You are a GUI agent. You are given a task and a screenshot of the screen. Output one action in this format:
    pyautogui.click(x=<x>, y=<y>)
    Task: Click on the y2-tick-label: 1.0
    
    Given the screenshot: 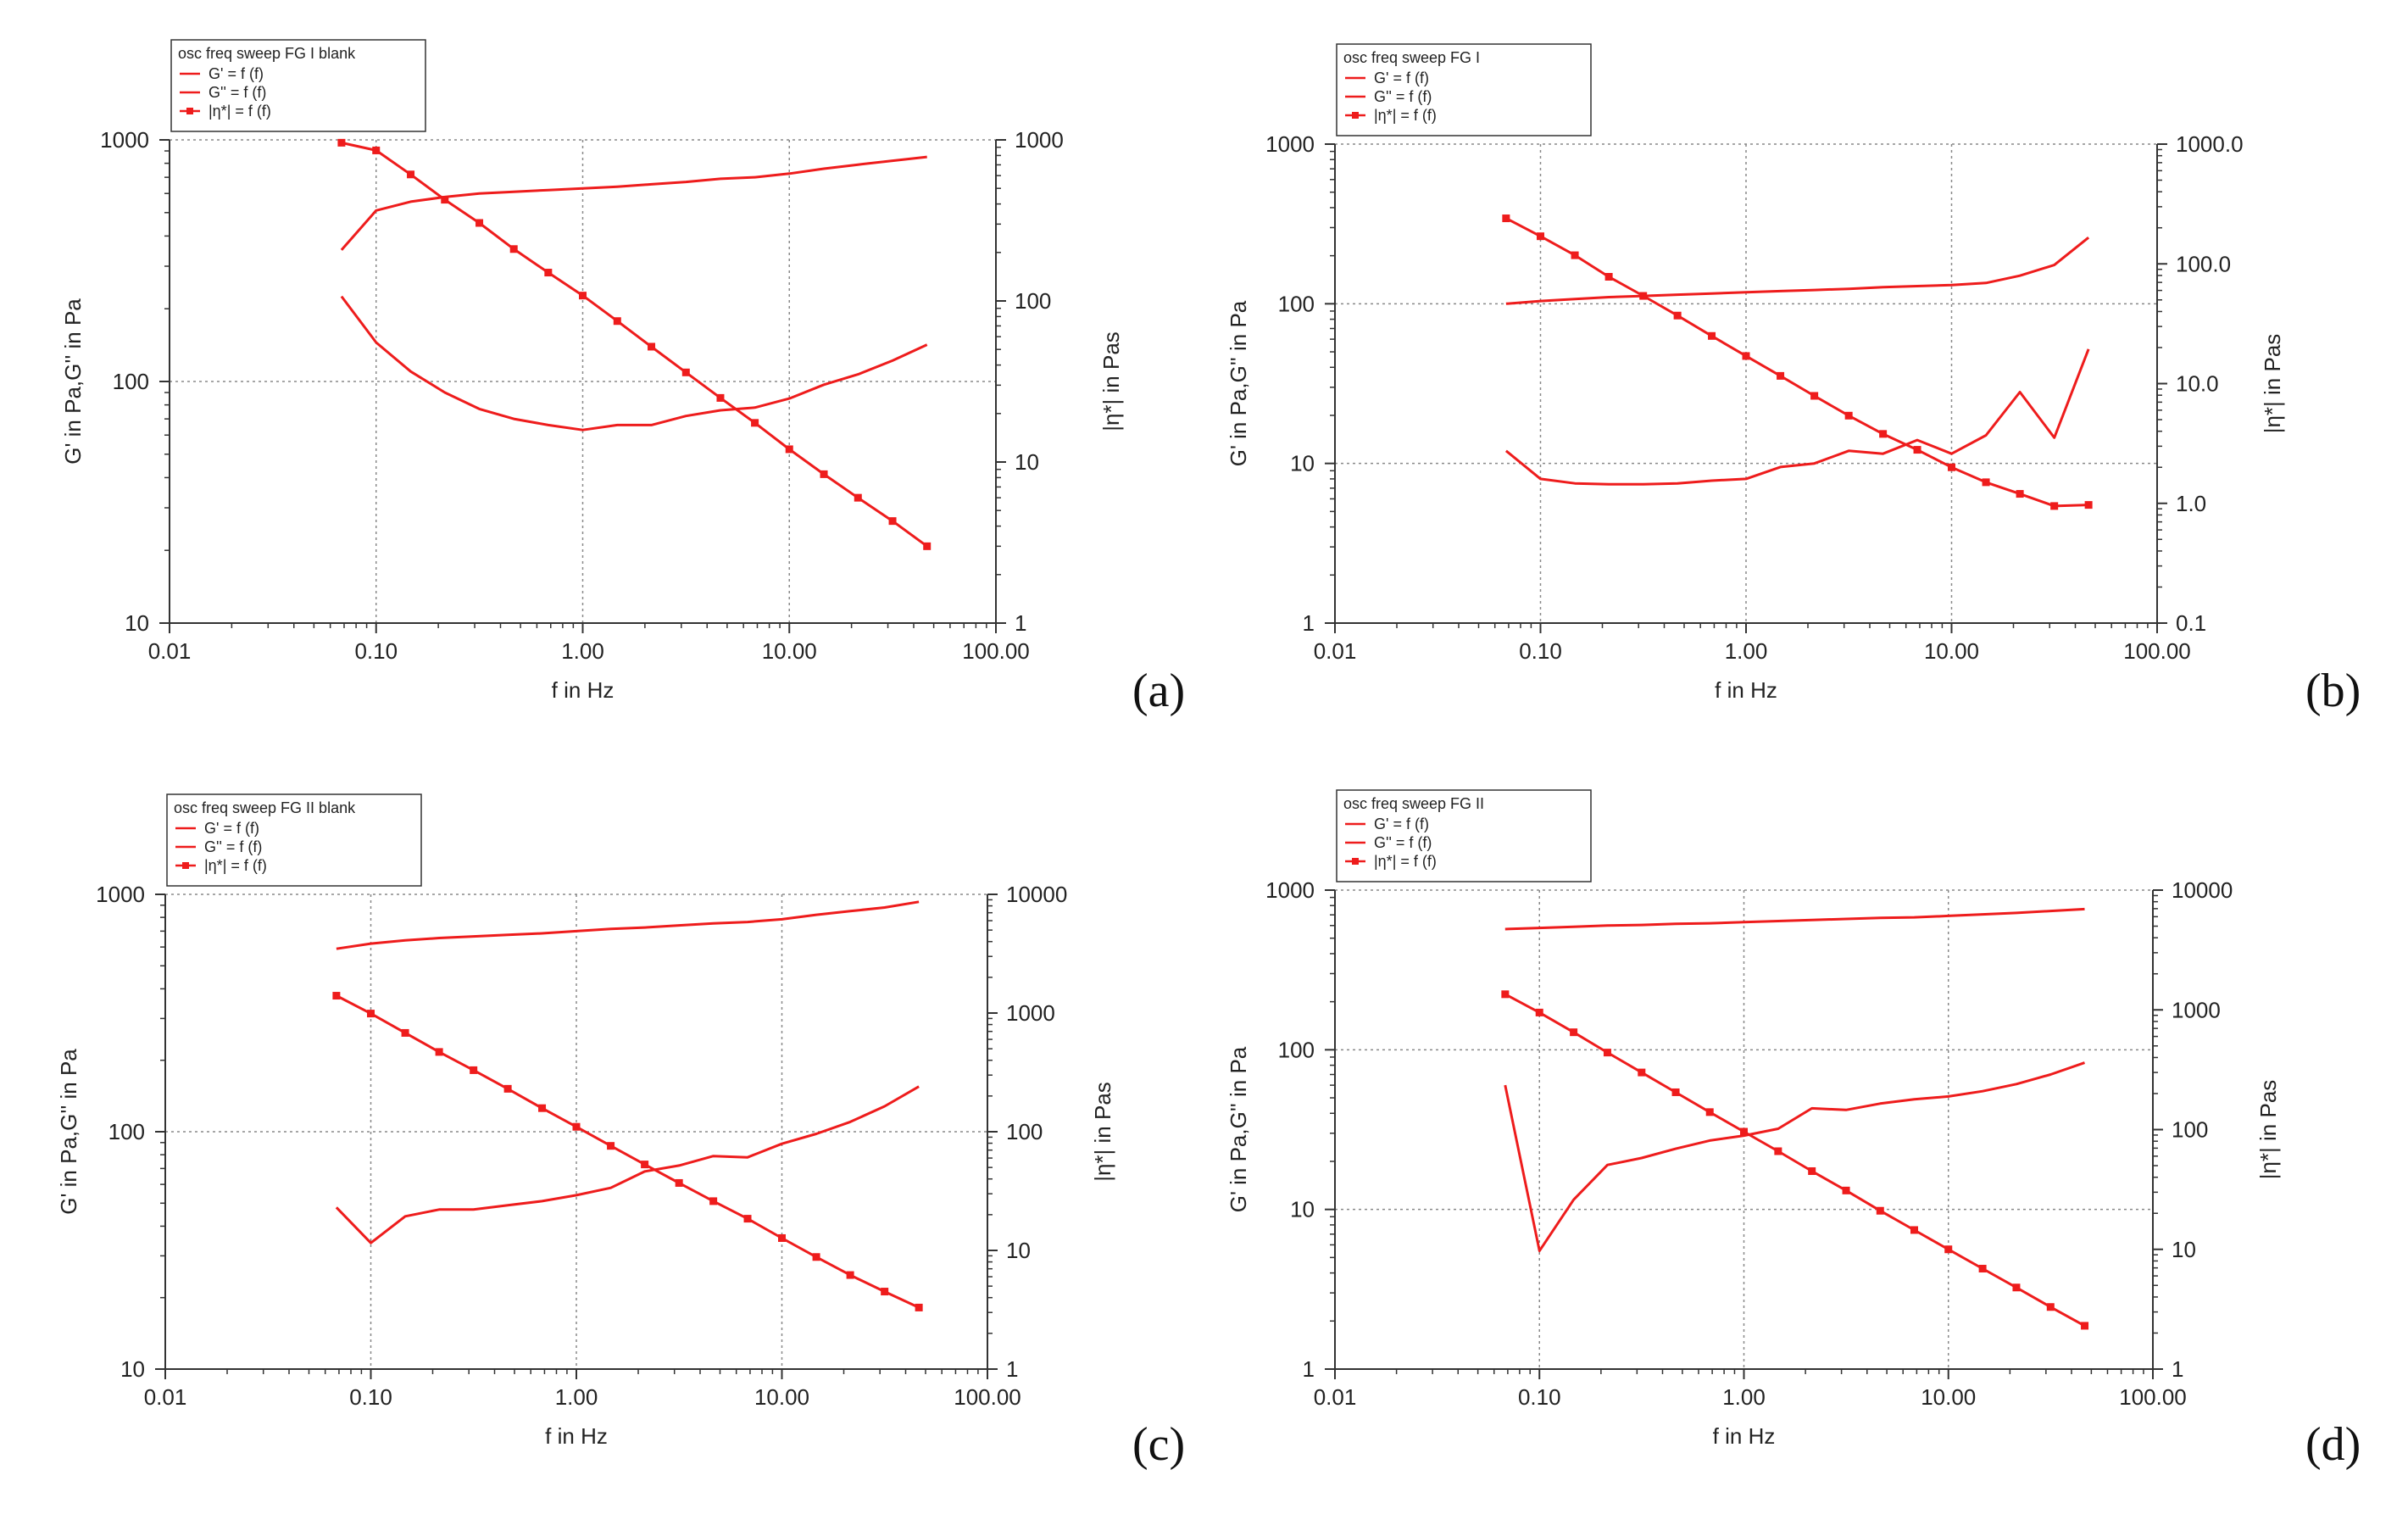 What is the action you would take?
    pyautogui.click(x=2191, y=504)
    